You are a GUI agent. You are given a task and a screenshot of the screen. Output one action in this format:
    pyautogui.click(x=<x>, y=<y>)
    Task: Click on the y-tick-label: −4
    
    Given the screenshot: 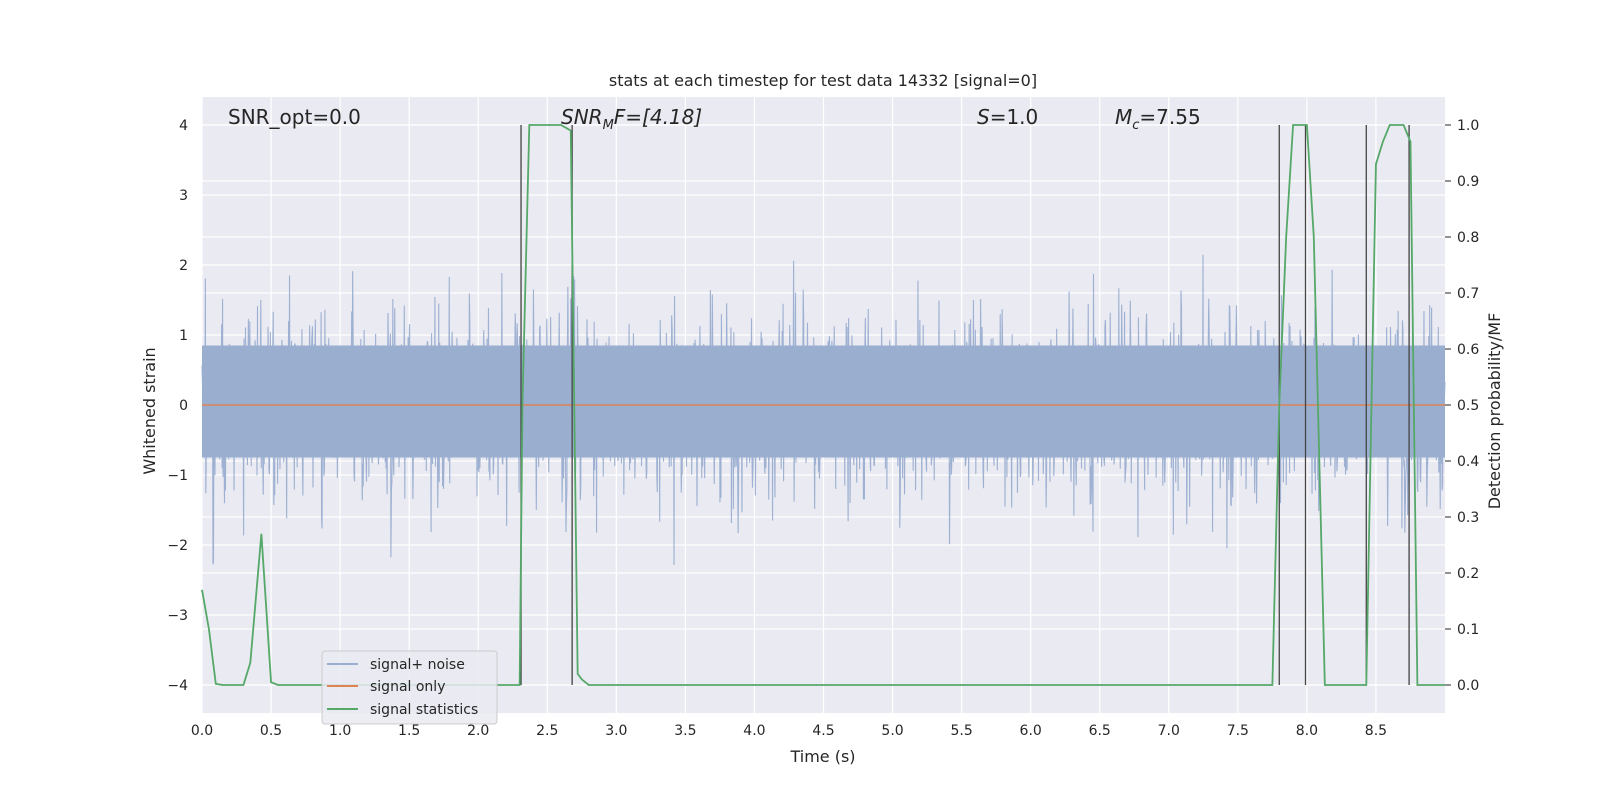 What is the action you would take?
    pyautogui.click(x=177, y=686)
    